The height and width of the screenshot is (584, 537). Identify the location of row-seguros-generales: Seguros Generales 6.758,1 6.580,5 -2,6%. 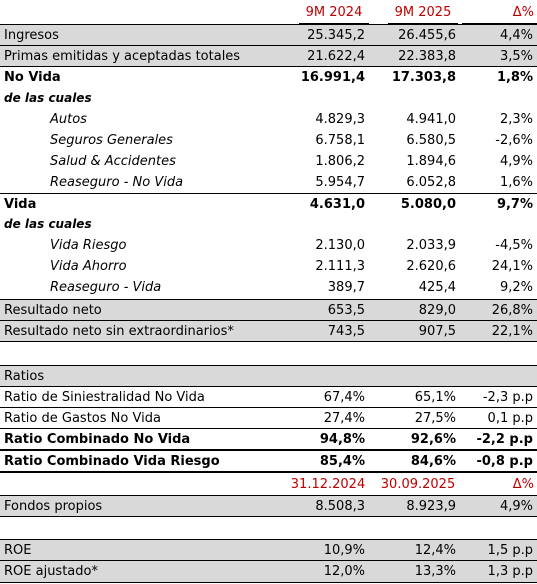
(268, 140).